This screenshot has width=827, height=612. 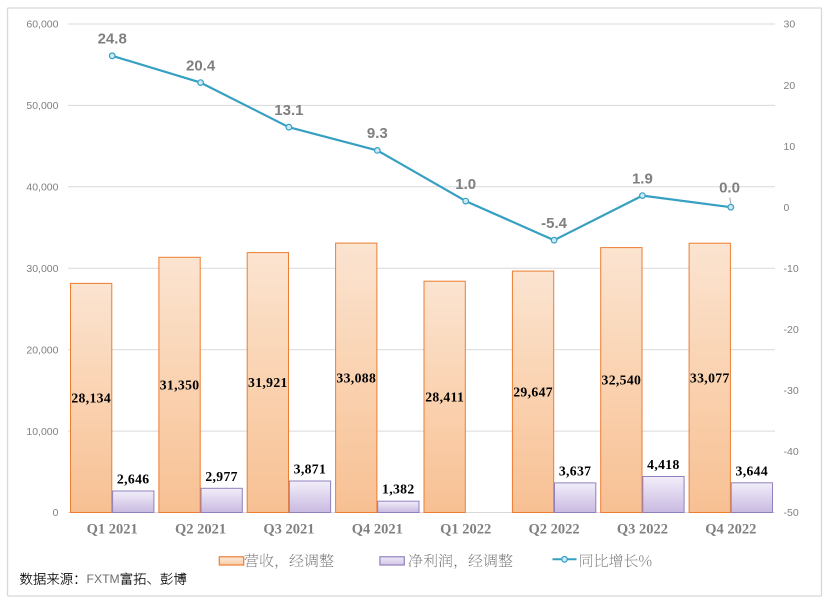 I want to click on svg-text: Q4 2022, so click(x=730, y=530).